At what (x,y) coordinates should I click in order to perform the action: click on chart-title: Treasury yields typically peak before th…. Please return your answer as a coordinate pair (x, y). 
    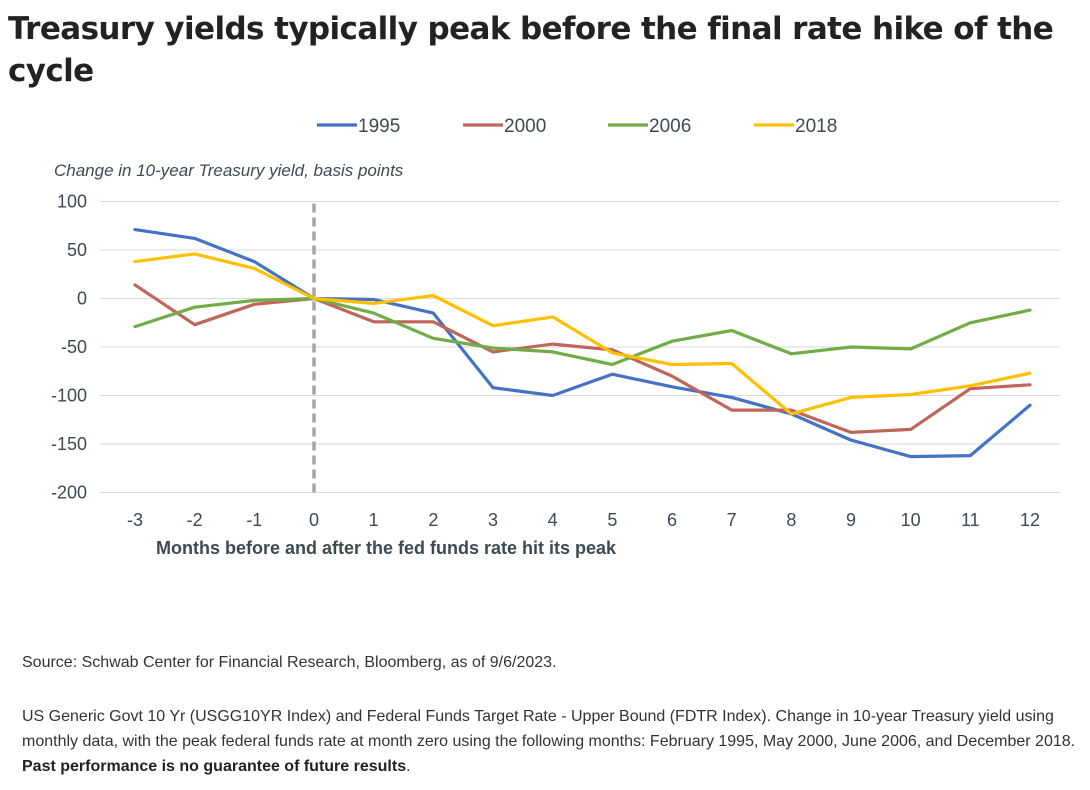
    Looking at the image, I should click on (531, 50).